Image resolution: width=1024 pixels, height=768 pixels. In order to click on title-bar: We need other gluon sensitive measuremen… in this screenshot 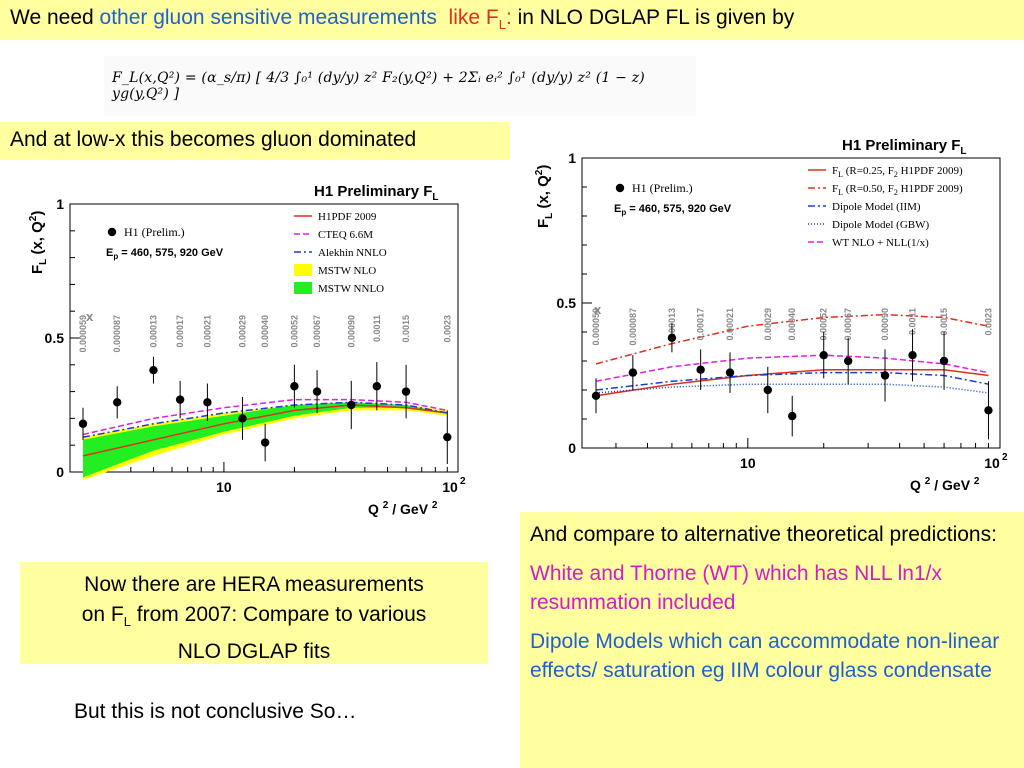, I will do `click(512, 20)`.